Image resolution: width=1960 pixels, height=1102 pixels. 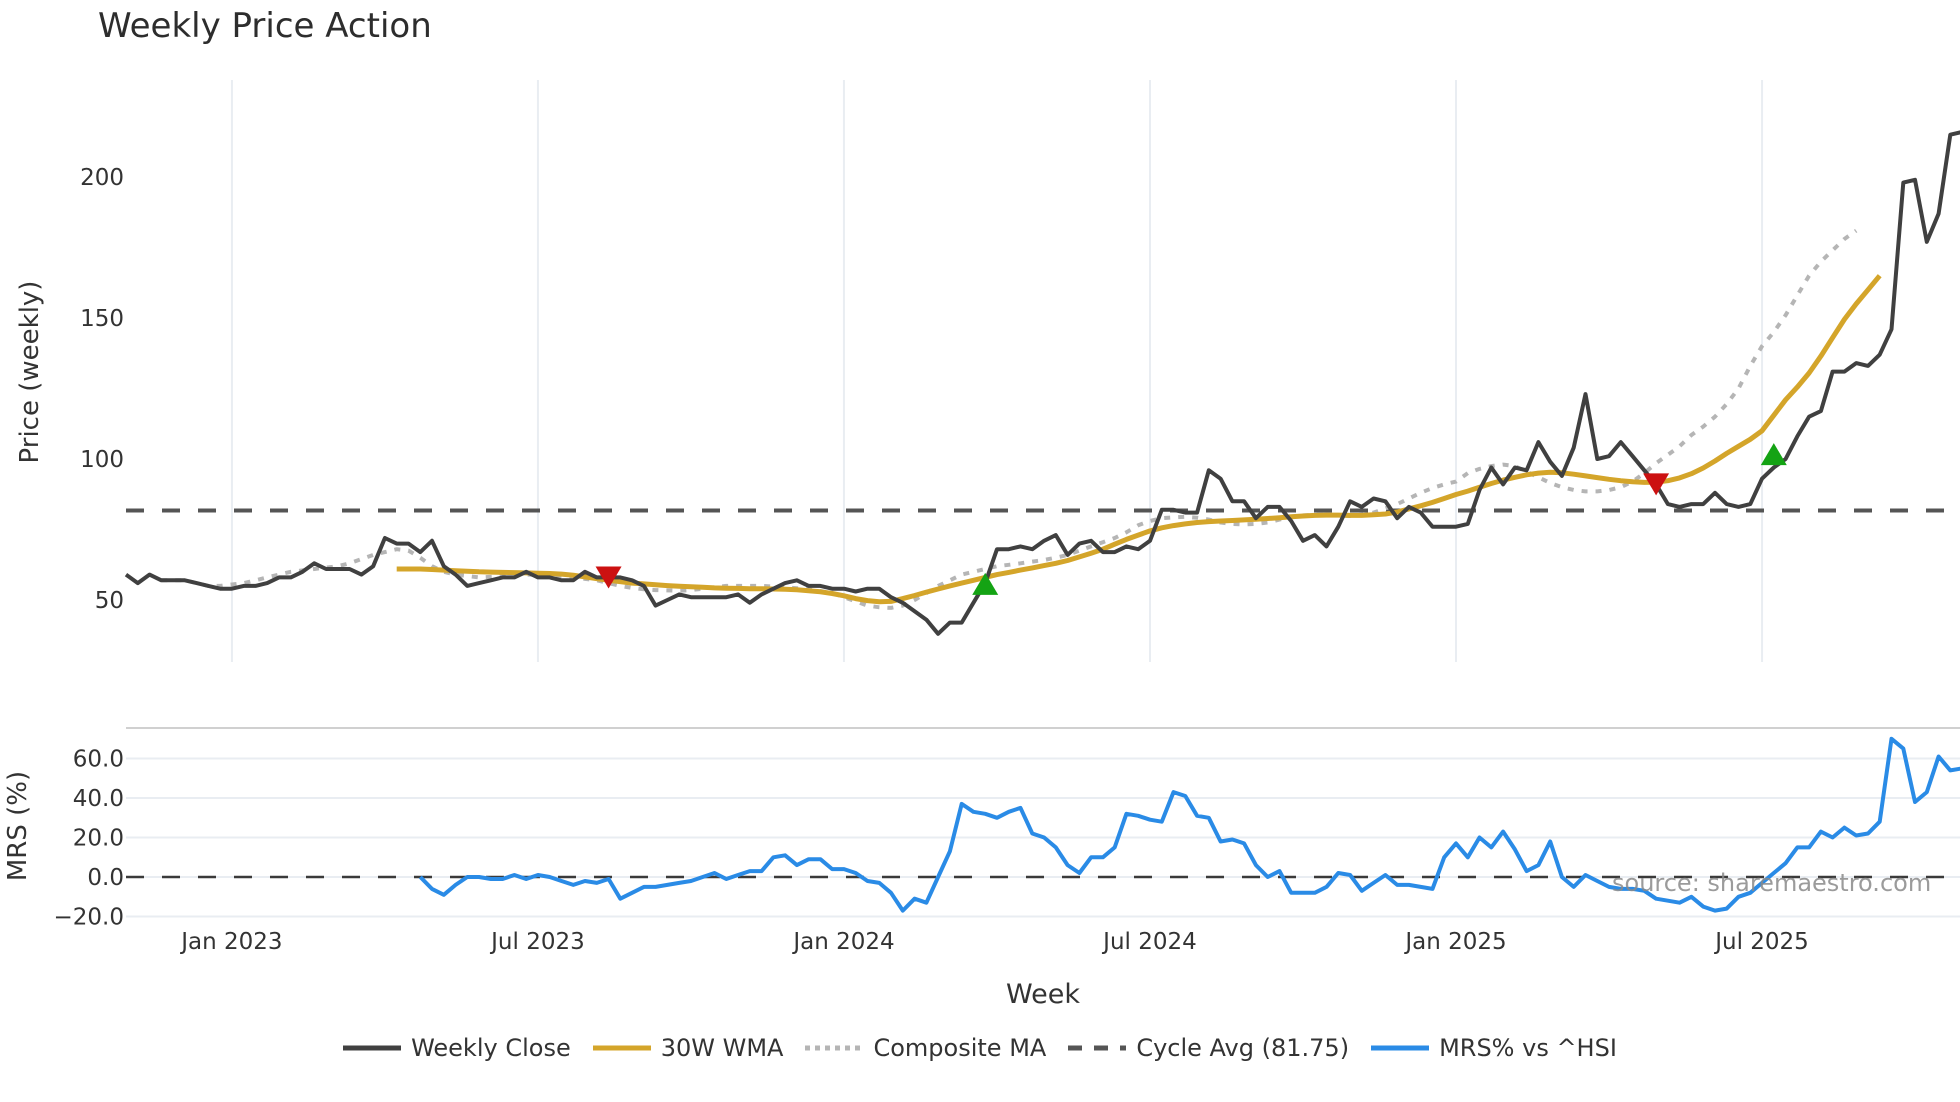 What do you see at coordinates (1149, 942) in the screenshot?
I see `x-tick-label: Jul 2024` at bounding box center [1149, 942].